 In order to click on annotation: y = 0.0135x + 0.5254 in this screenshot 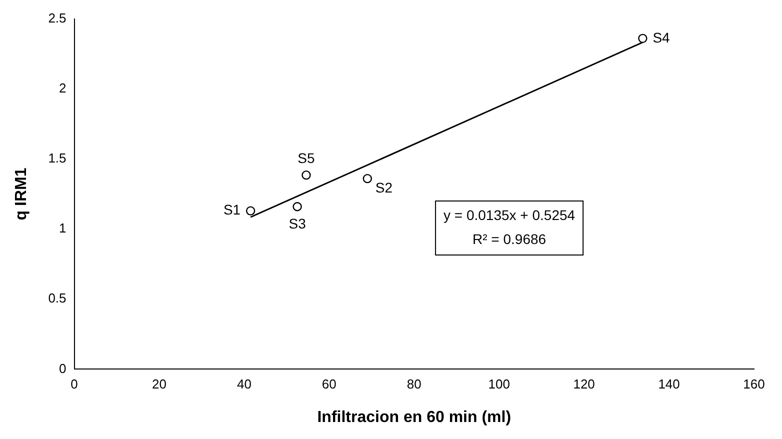, I will do `click(510, 214)`.